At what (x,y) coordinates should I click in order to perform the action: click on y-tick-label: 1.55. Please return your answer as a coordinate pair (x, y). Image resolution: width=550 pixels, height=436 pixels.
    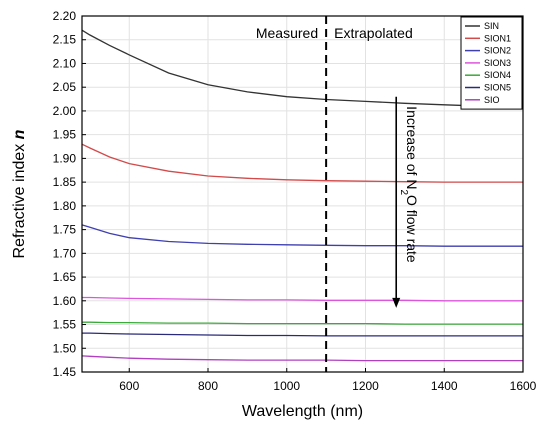
    Looking at the image, I should click on (65, 325).